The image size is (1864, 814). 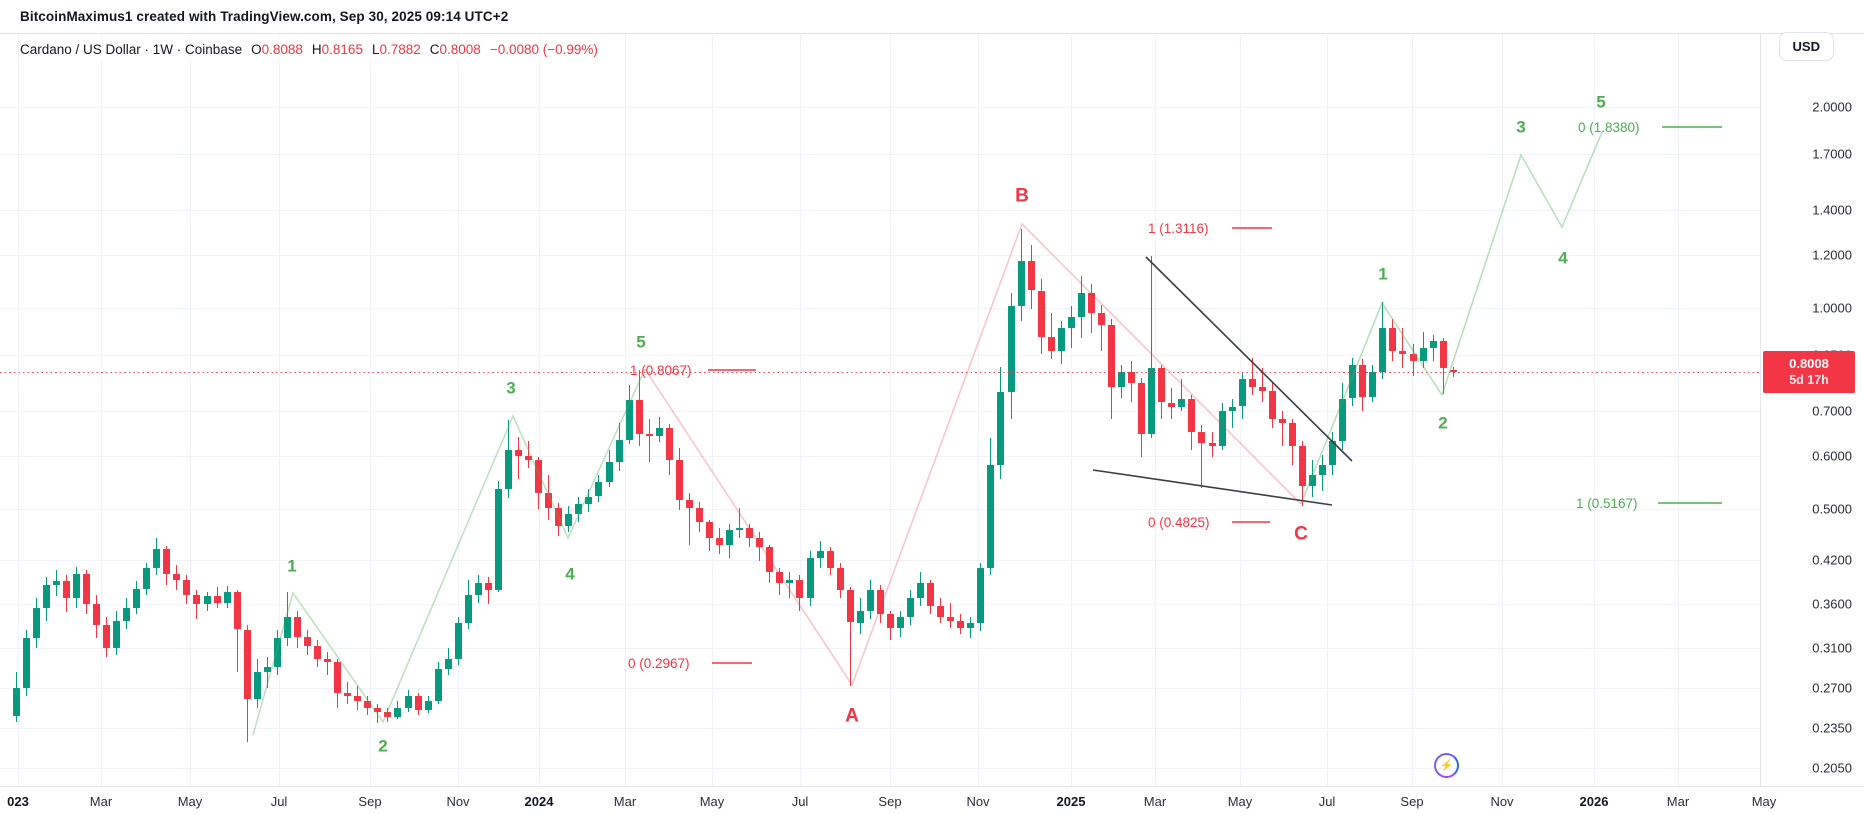 I want to click on wave-label-2: 2, so click(x=1443, y=423).